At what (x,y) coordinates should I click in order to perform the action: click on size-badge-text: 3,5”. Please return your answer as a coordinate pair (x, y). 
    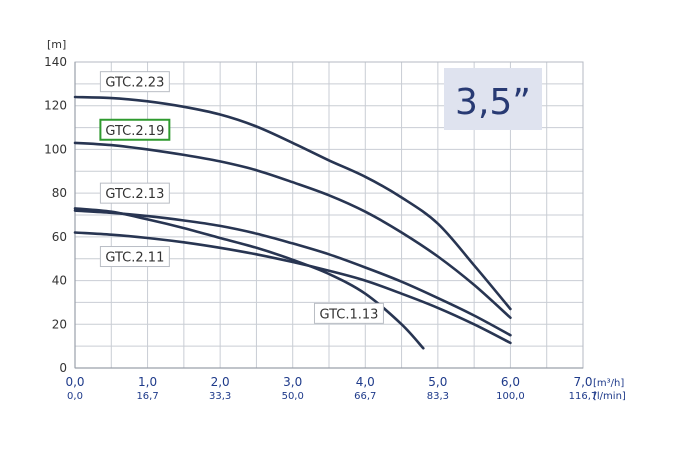
    Looking at the image, I should click on (493, 102).